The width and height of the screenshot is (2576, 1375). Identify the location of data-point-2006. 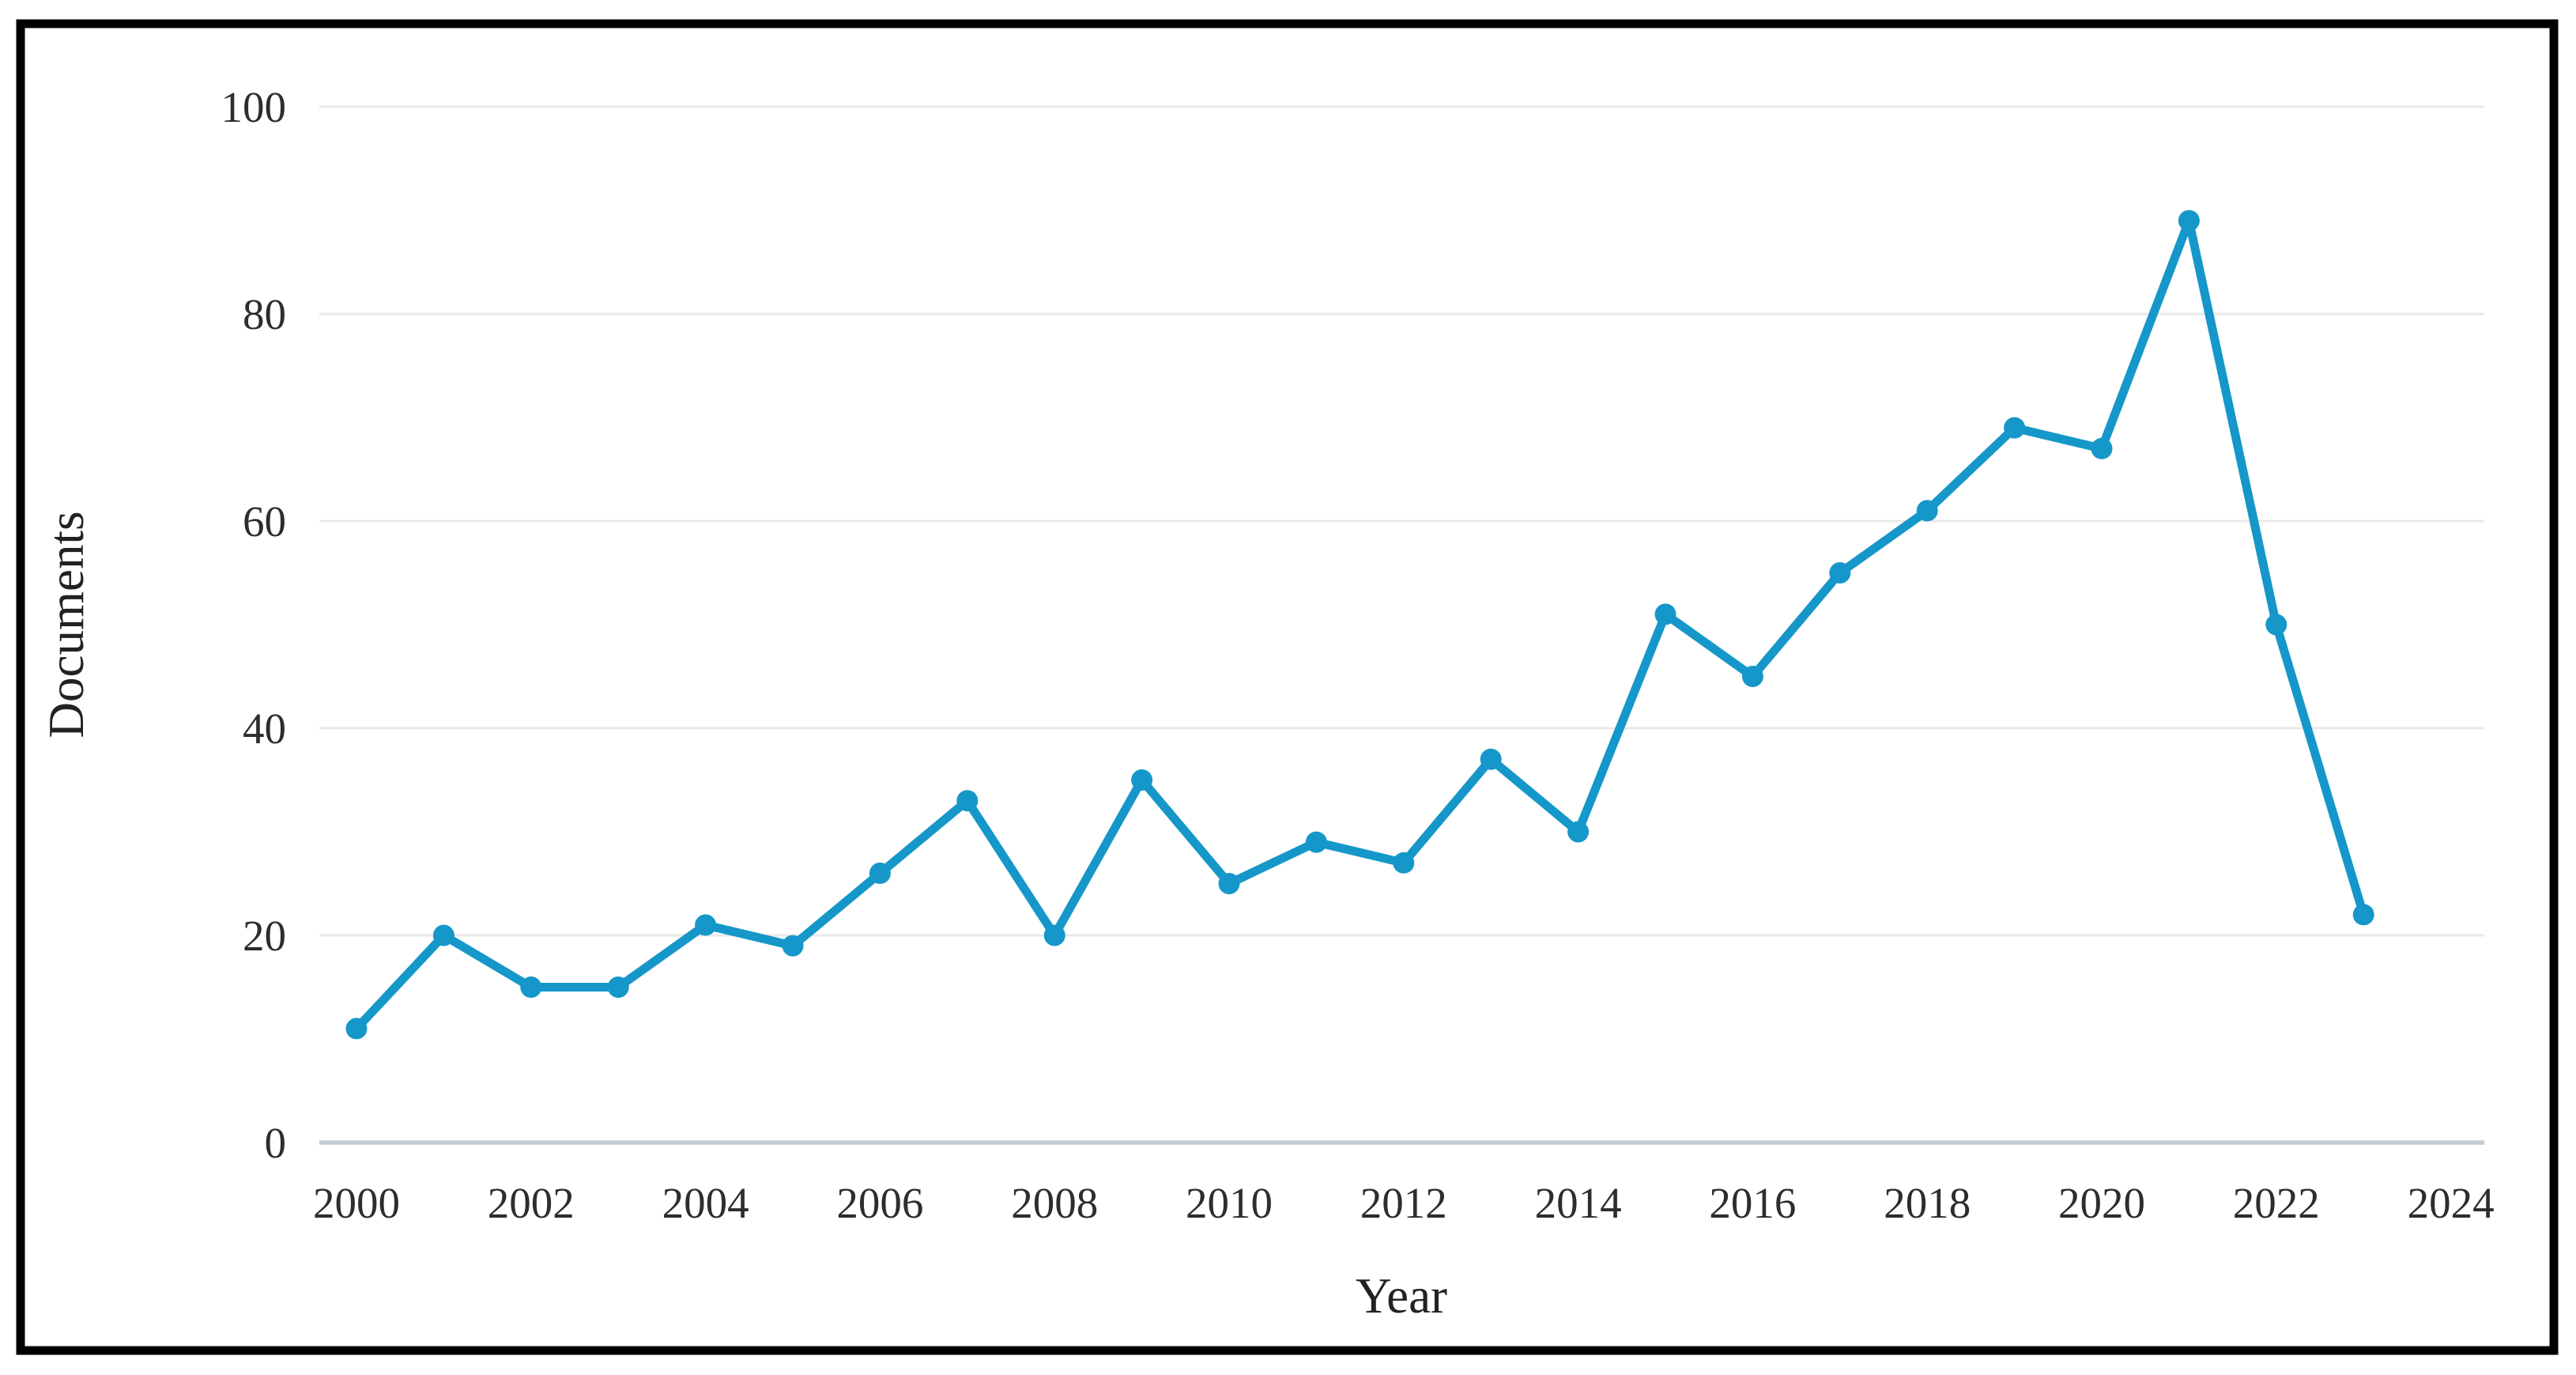
(880, 873).